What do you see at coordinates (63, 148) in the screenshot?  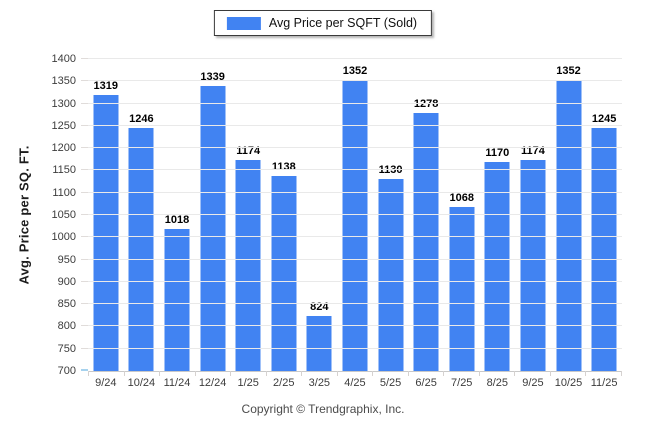 I see `y-tick-label: 1200` at bounding box center [63, 148].